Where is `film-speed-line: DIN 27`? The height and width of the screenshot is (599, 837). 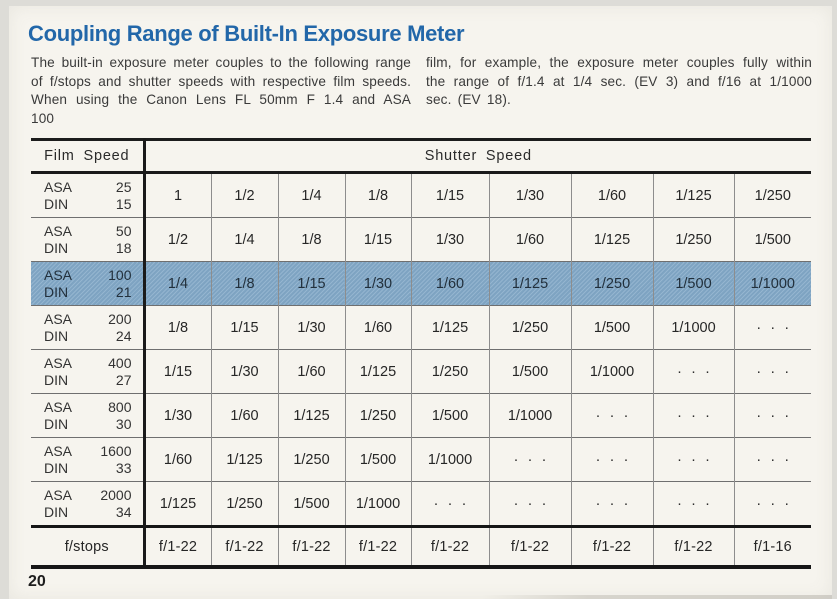
film-speed-line: DIN 27 is located at coordinates (87, 380).